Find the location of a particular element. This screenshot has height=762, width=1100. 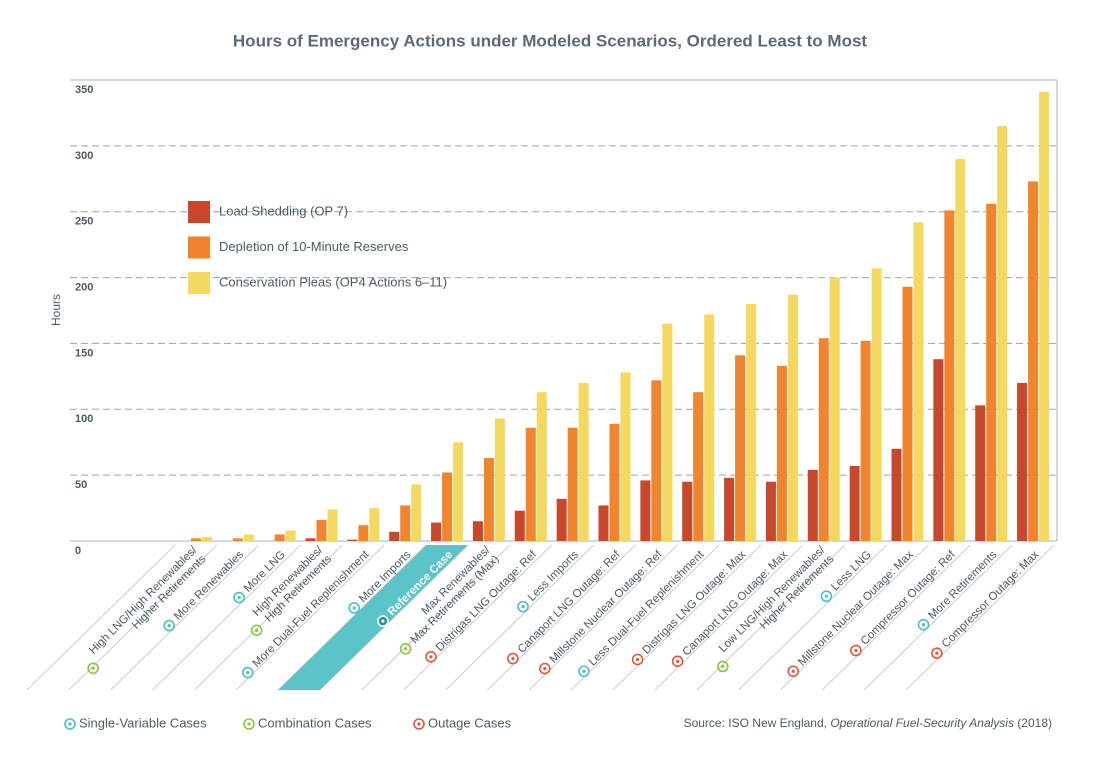

legend-label: Depletion of 10-Minute Reserves is located at coordinates (314, 246).